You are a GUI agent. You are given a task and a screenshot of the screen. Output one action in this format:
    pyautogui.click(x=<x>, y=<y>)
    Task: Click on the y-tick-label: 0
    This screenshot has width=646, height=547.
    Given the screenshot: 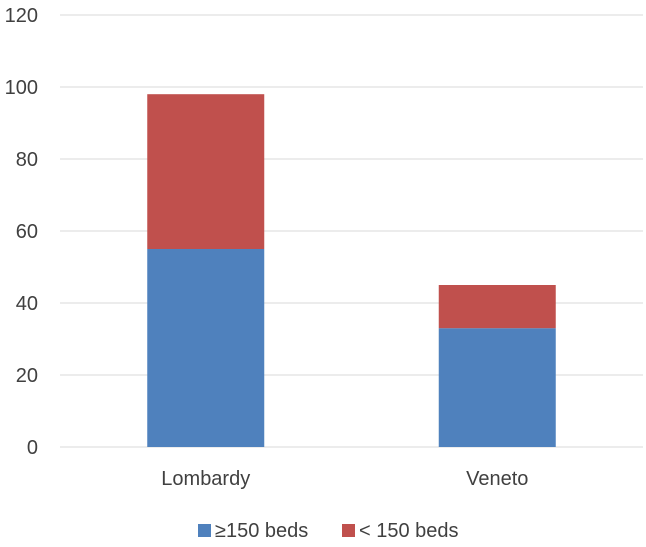 What is the action you would take?
    pyautogui.click(x=32, y=448)
    